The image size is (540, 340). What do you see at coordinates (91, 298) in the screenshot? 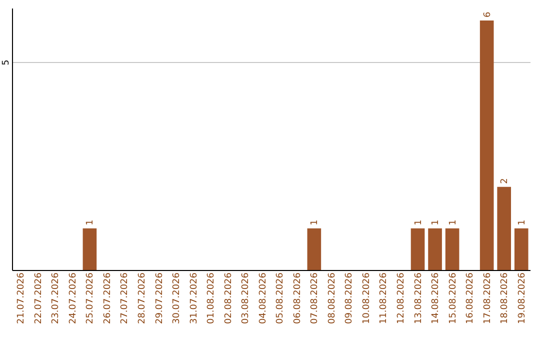
I see `x-tick-label: 25.07.2026` at bounding box center [91, 298].